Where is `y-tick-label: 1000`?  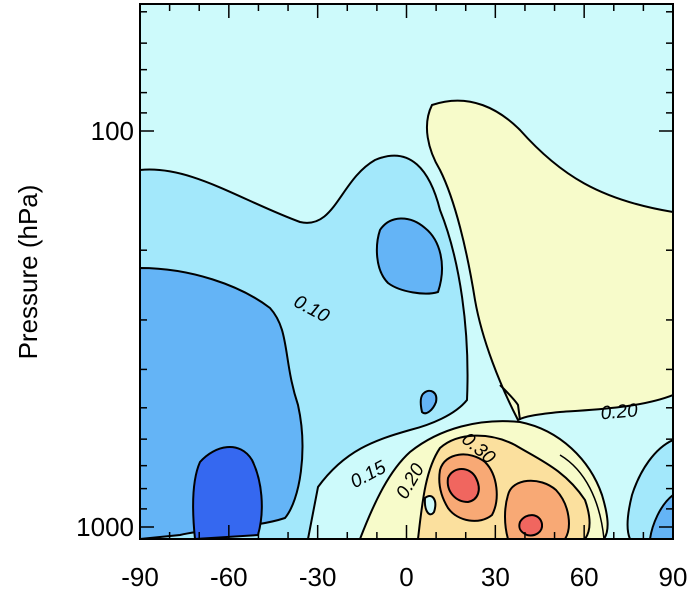
y-tick-label: 1000 is located at coordinates (105, 527).